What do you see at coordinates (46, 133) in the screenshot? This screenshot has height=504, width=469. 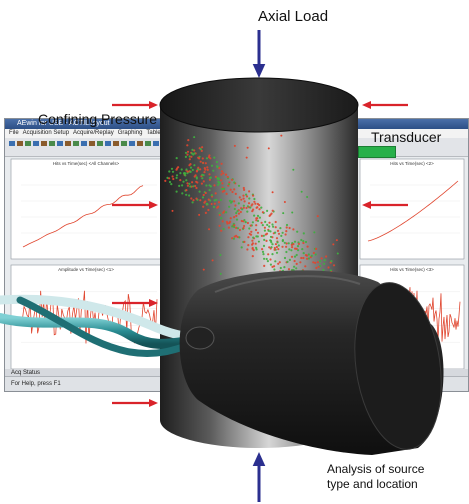 I see `menu-item: Acquisition Setup` at bounding box center [46, 133].